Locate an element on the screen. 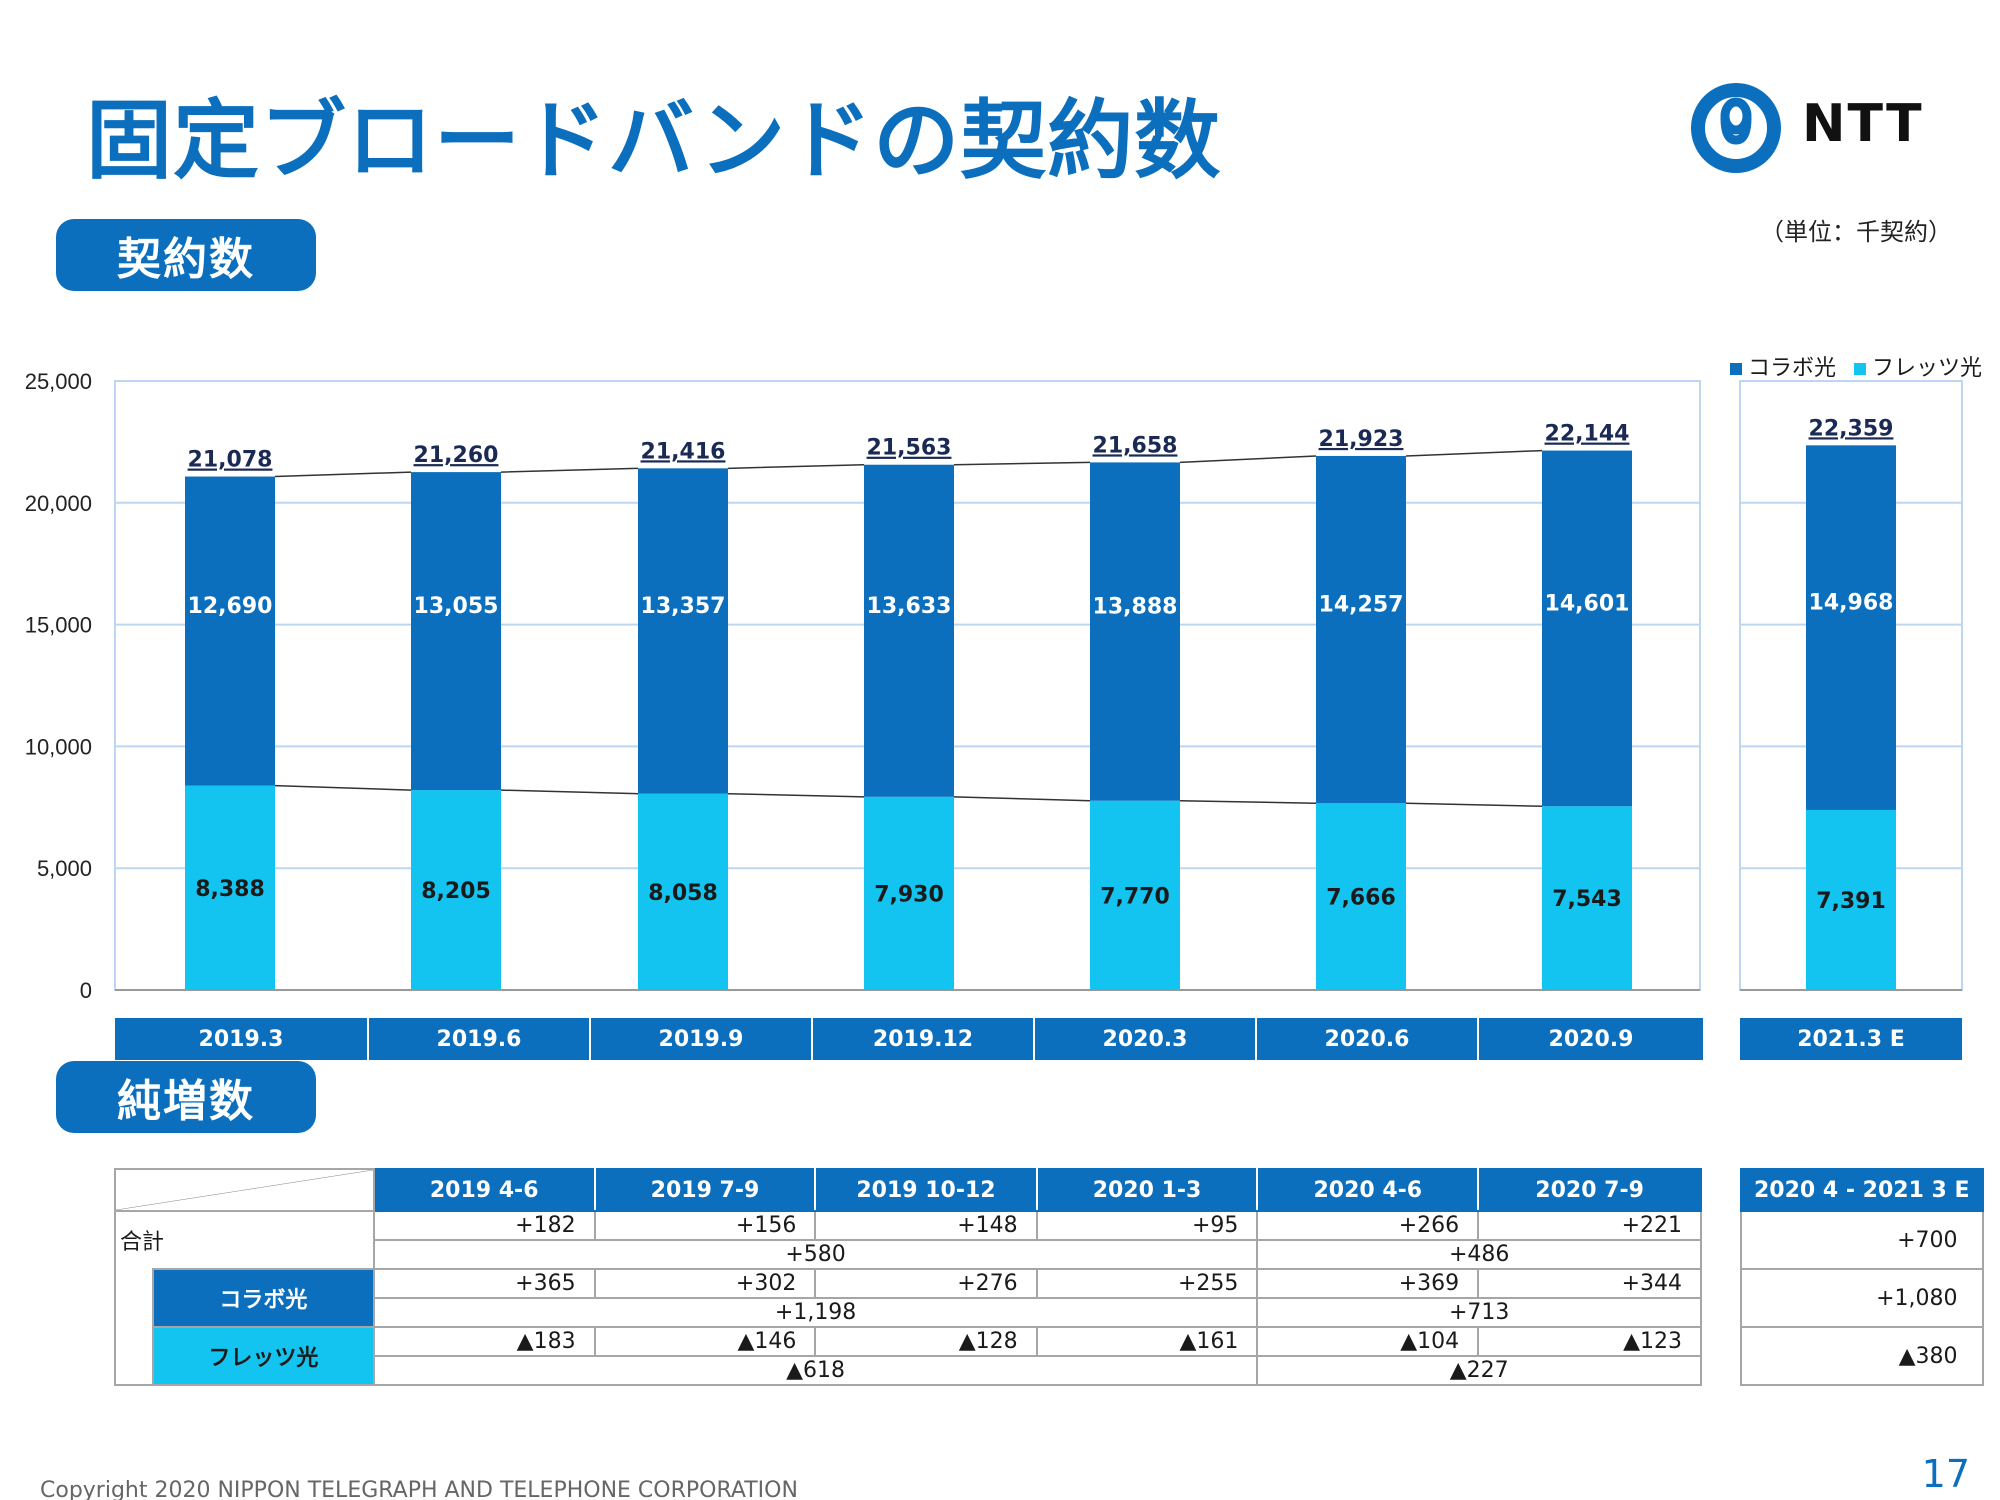 Image resolution: width=2000 pixels, height=1500 pixels. table-cell: +344 is located at coordinates (1589, 1283).